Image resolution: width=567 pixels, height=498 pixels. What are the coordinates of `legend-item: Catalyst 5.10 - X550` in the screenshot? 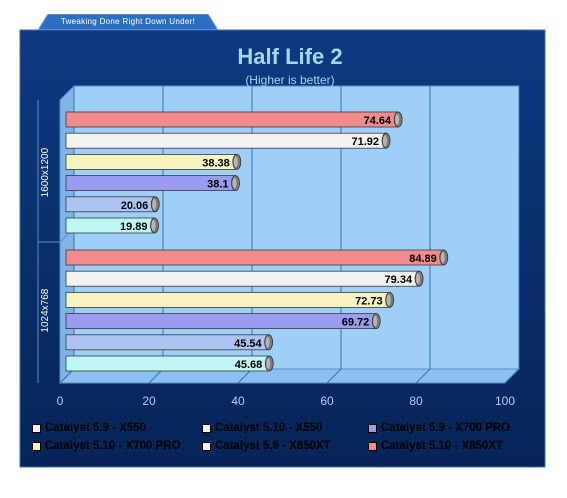 It's located at (262, 428).